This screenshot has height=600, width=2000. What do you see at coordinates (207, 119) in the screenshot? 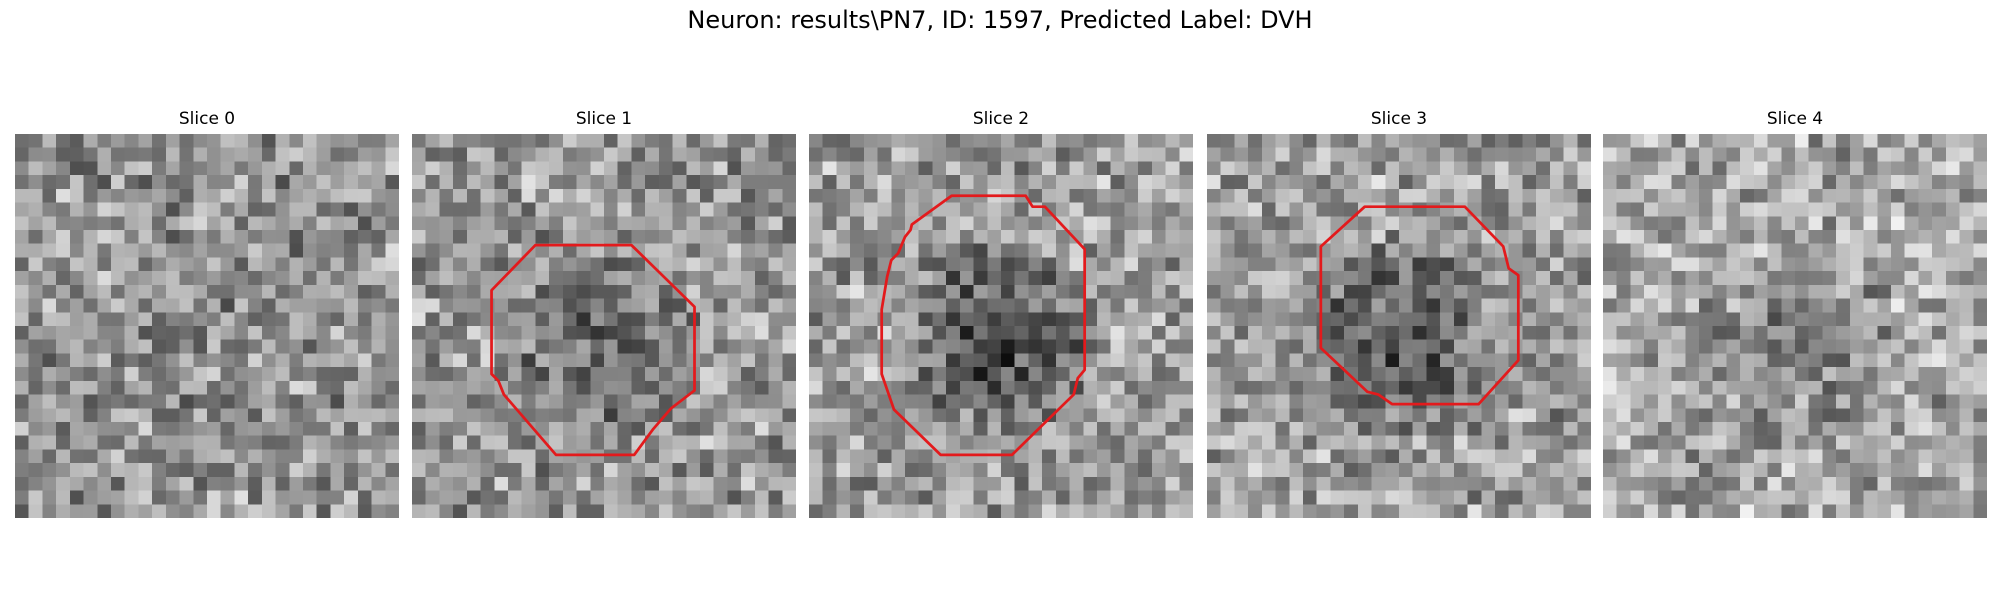
I see `slice-title: Slice 0` at bounding box center [207, 119].